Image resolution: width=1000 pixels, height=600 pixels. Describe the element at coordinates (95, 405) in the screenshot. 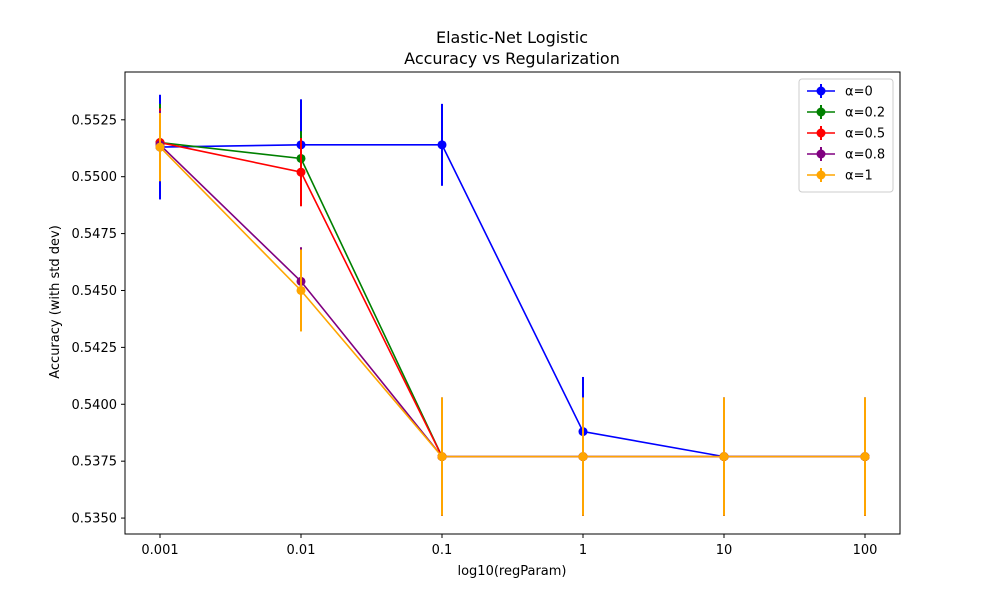

I see `y-tick-label: 0.5400` at that location.